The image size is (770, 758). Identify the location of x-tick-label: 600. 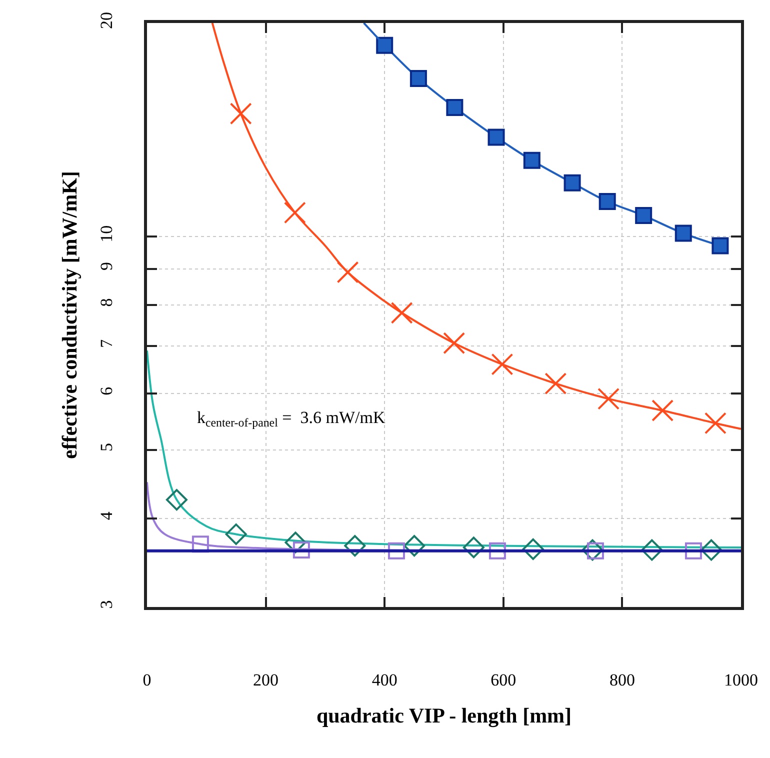
(503, 680).